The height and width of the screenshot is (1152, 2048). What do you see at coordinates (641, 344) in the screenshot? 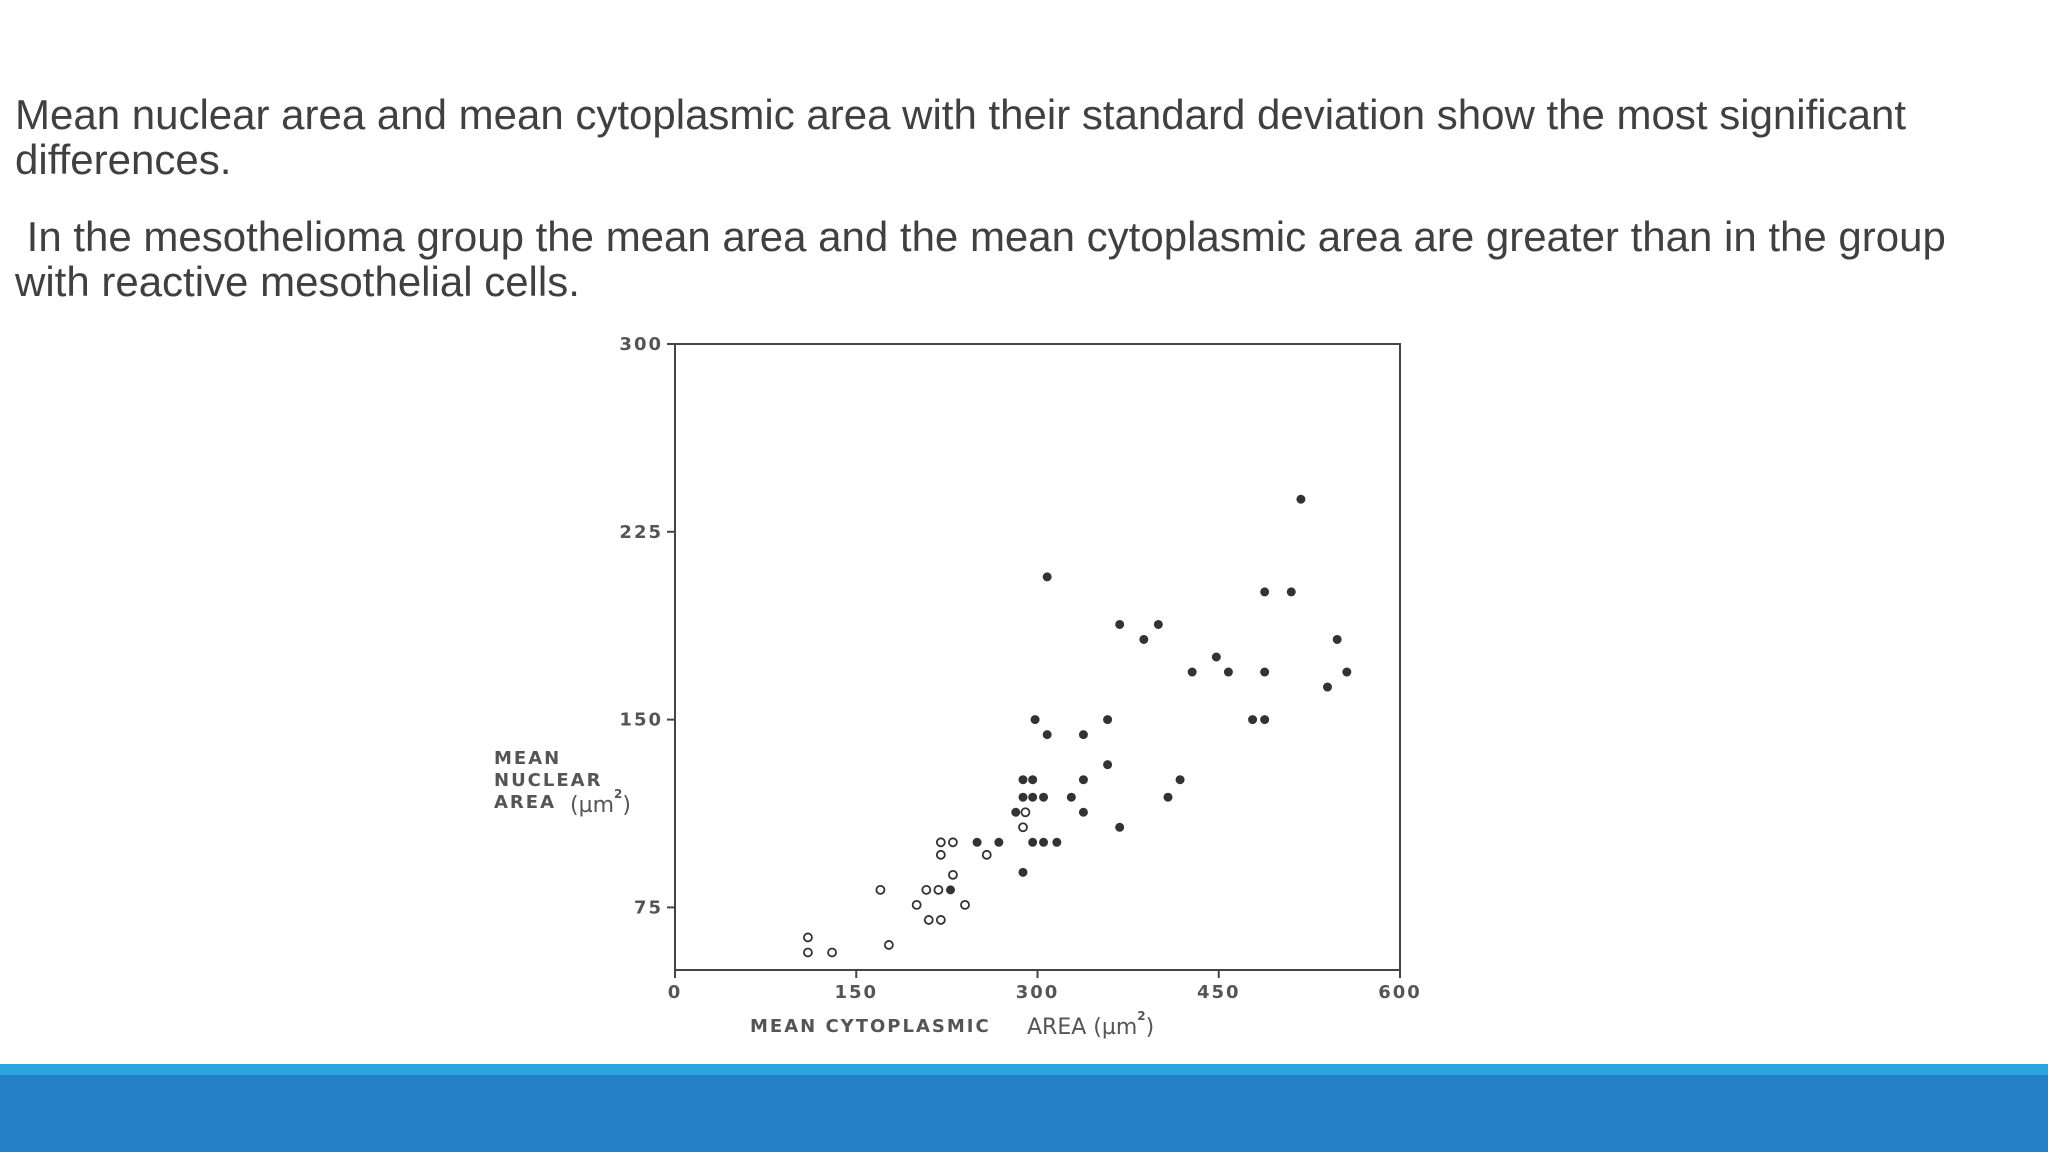
I see `y-tick-label-300: 300` at bounding box center [641, 344].